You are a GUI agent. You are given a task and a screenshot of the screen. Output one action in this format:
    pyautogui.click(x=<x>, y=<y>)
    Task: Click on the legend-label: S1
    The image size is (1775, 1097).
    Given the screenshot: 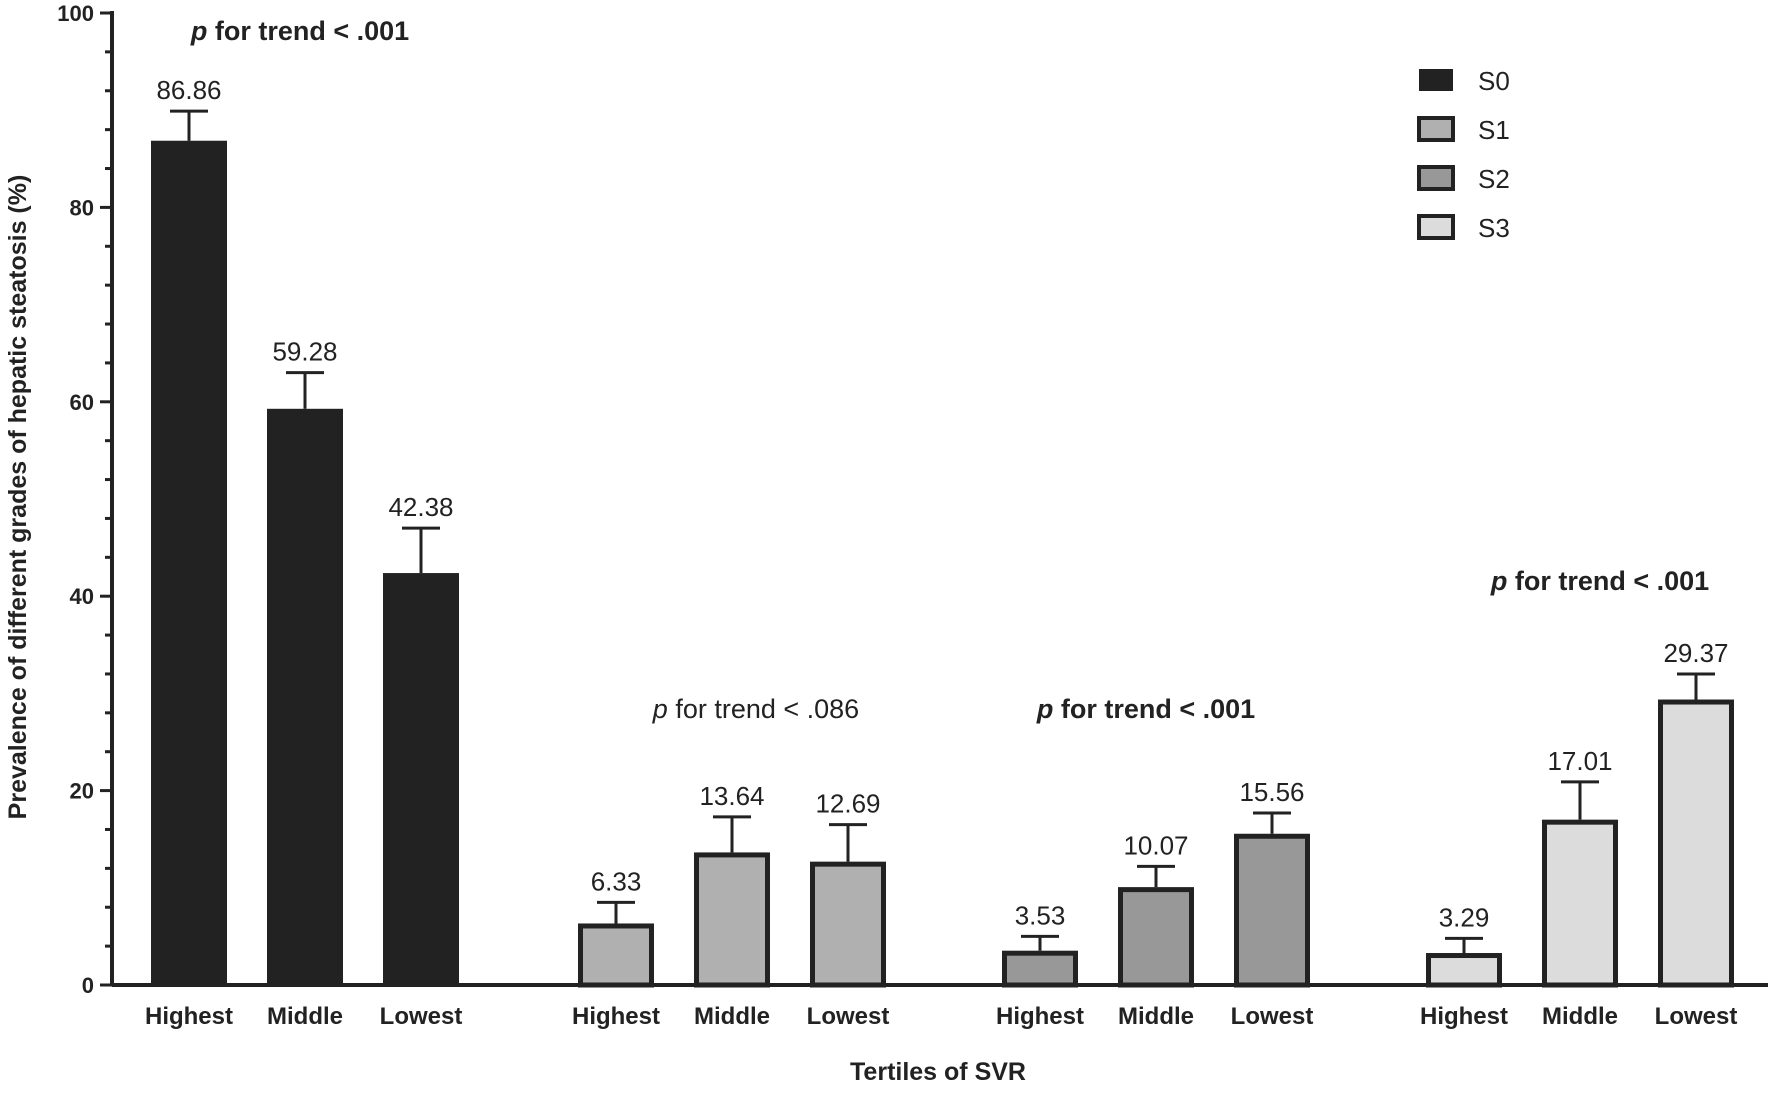 What is the action you would take?
    pyautogui.click(x=1494, y=130)
    